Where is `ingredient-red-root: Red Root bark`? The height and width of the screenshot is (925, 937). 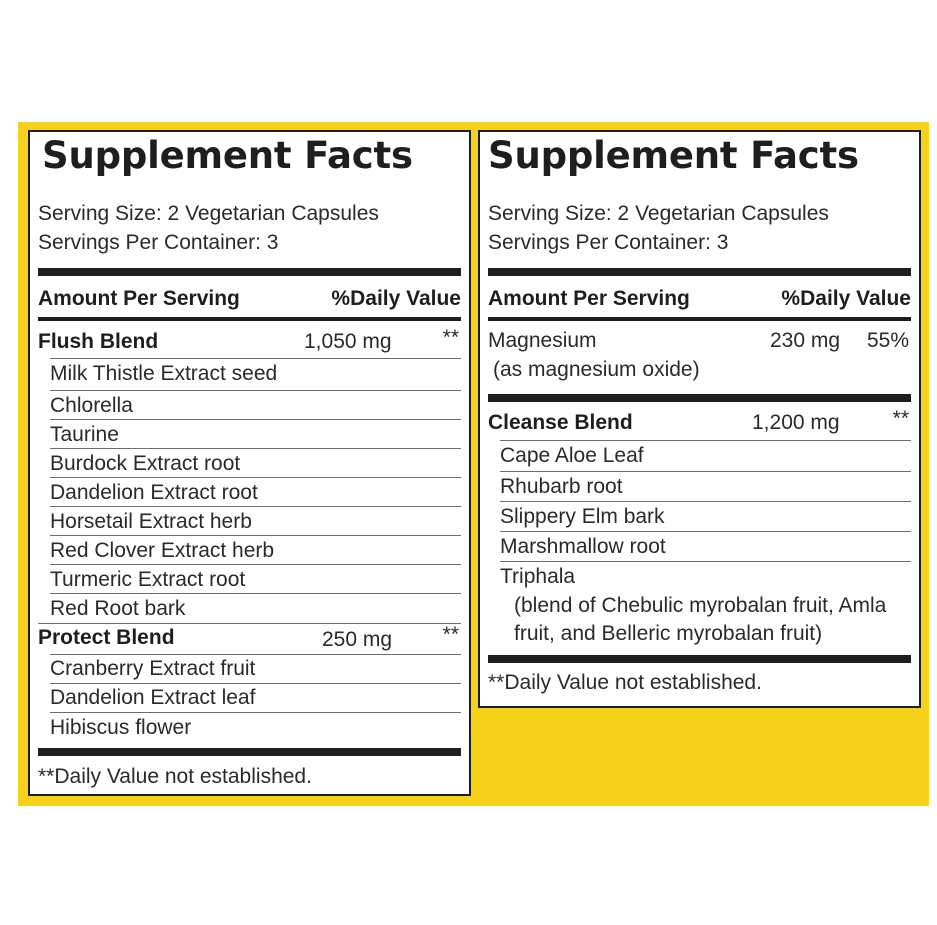
ingredient-red-root: Red Root bark is located at coordinates (118, 608).